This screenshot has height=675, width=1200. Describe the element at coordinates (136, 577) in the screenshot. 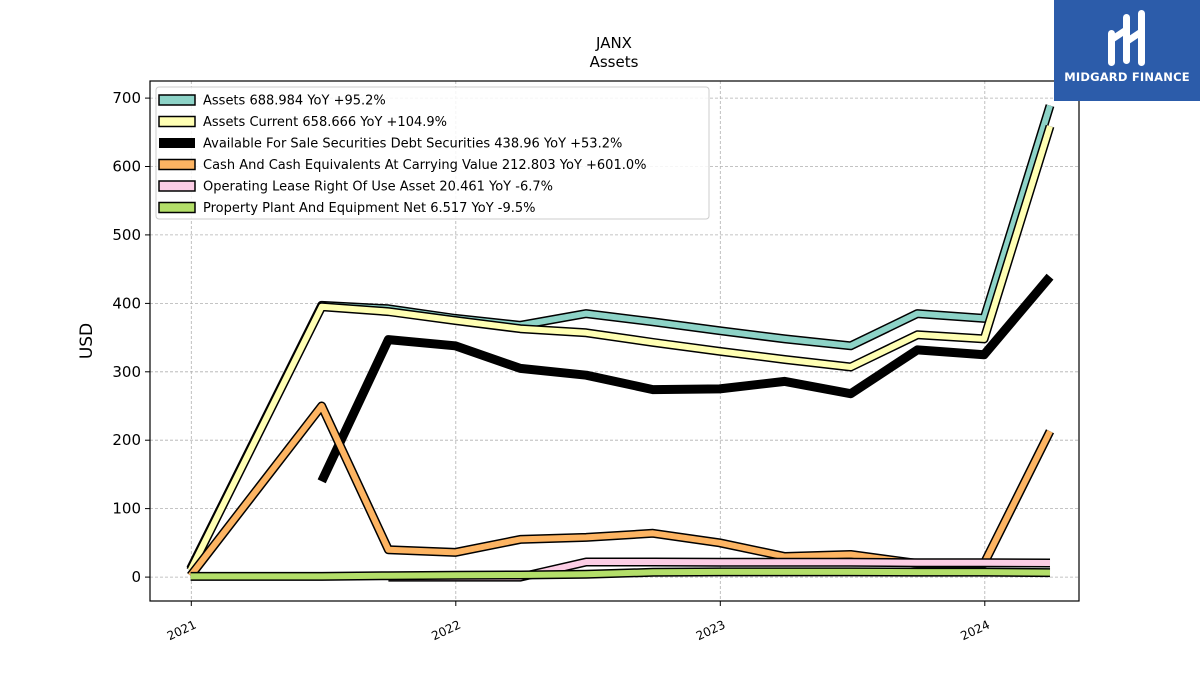

I see `y-tick-label: 0` at that location.